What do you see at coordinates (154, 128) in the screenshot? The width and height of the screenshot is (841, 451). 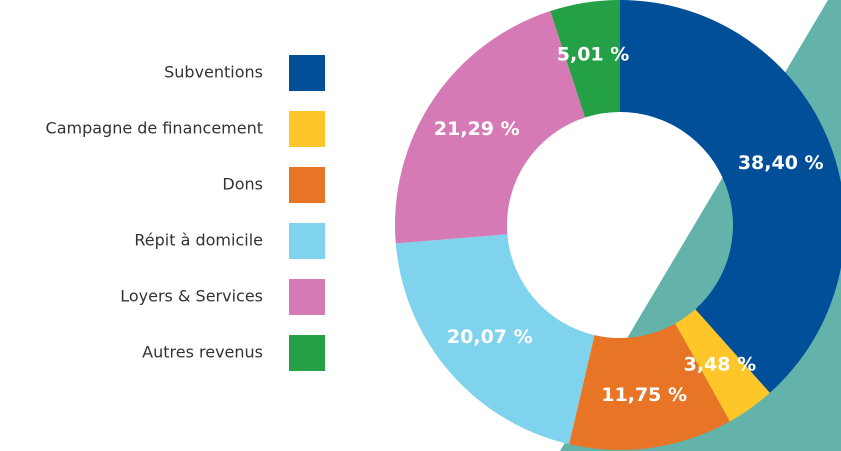 I see `legend-label: Campagne de financement` at bounding box center [154, 128].